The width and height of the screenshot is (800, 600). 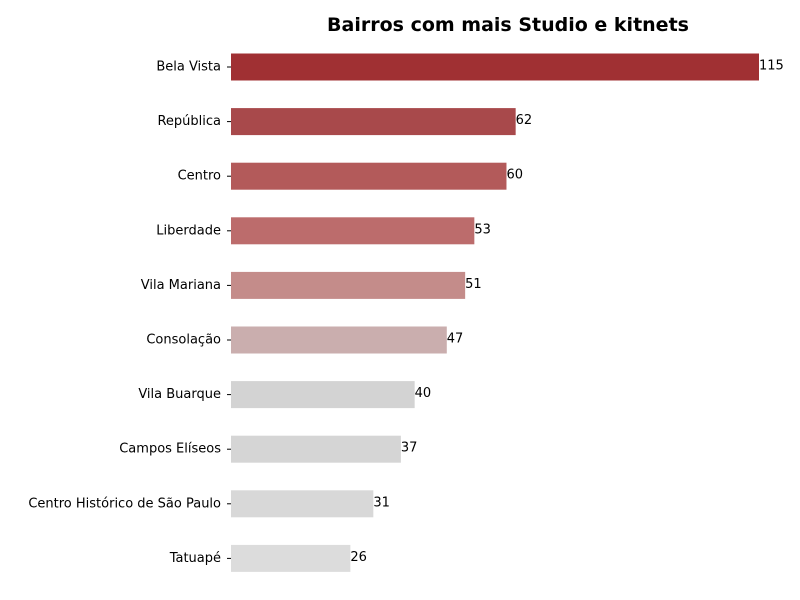 I want to click on data-label-2: 60, so click(x=514, y=175).